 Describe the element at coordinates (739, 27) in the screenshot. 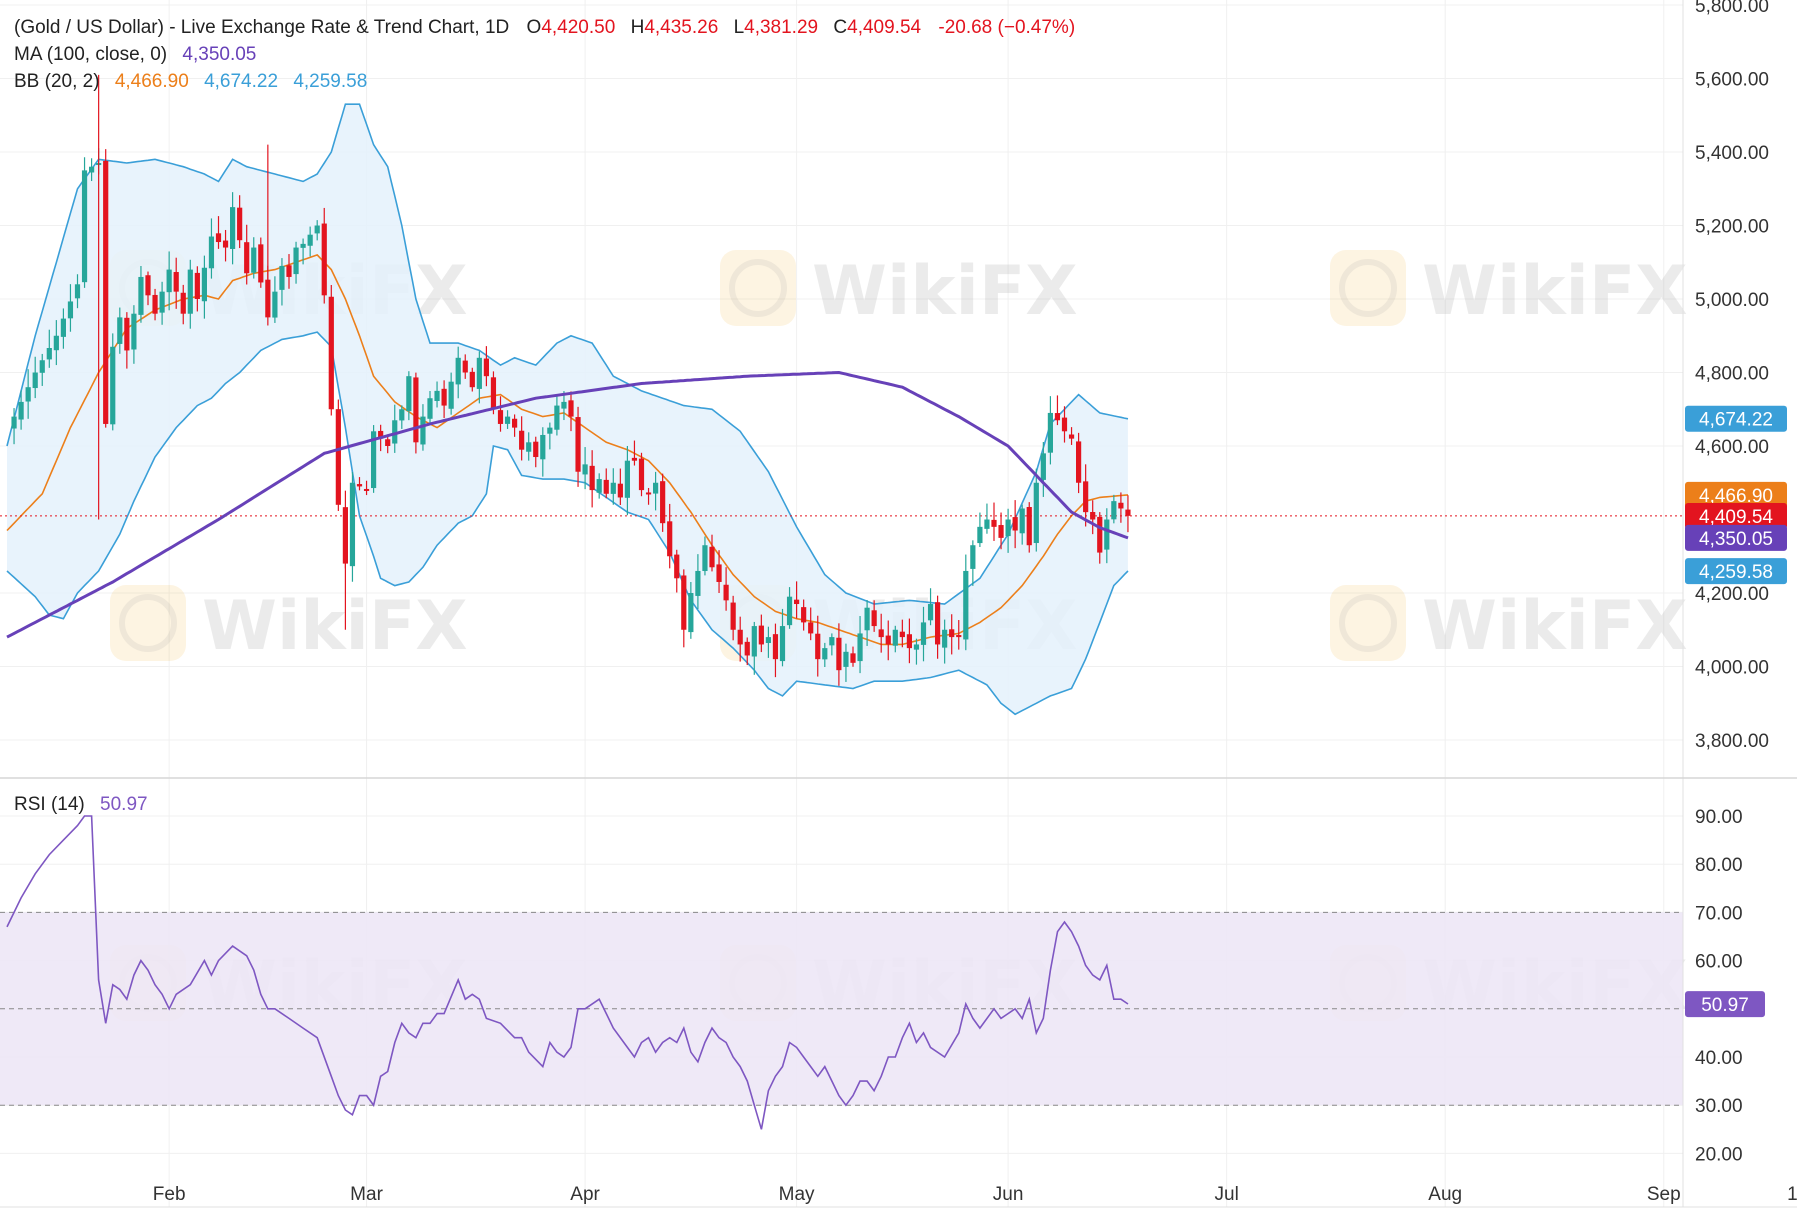

I see `legend-low-label: L` at that location.